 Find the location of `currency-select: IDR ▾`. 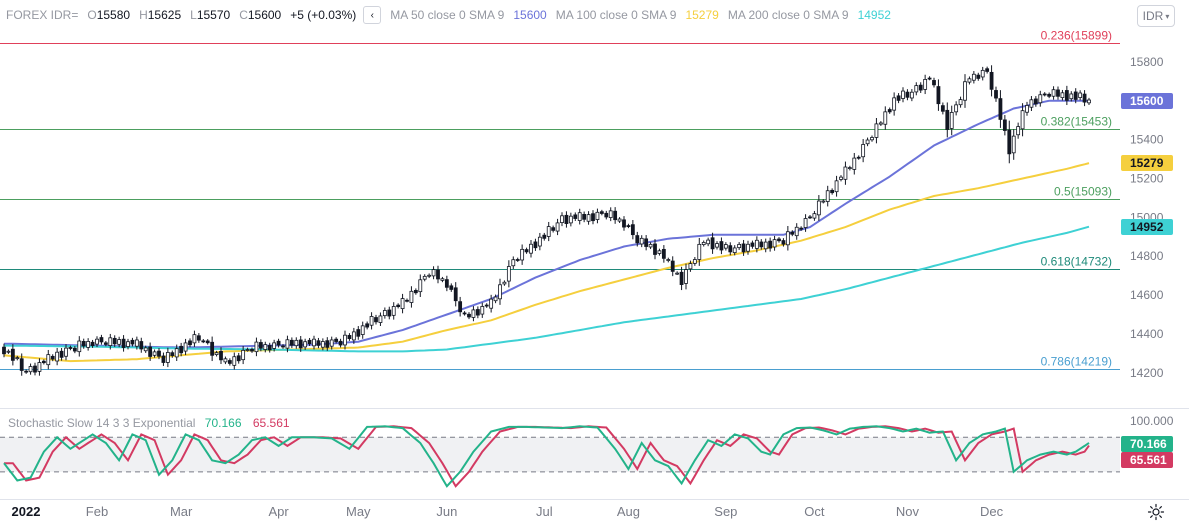

currency-select: IDR ▾ is located at coordinates (1156, 16).